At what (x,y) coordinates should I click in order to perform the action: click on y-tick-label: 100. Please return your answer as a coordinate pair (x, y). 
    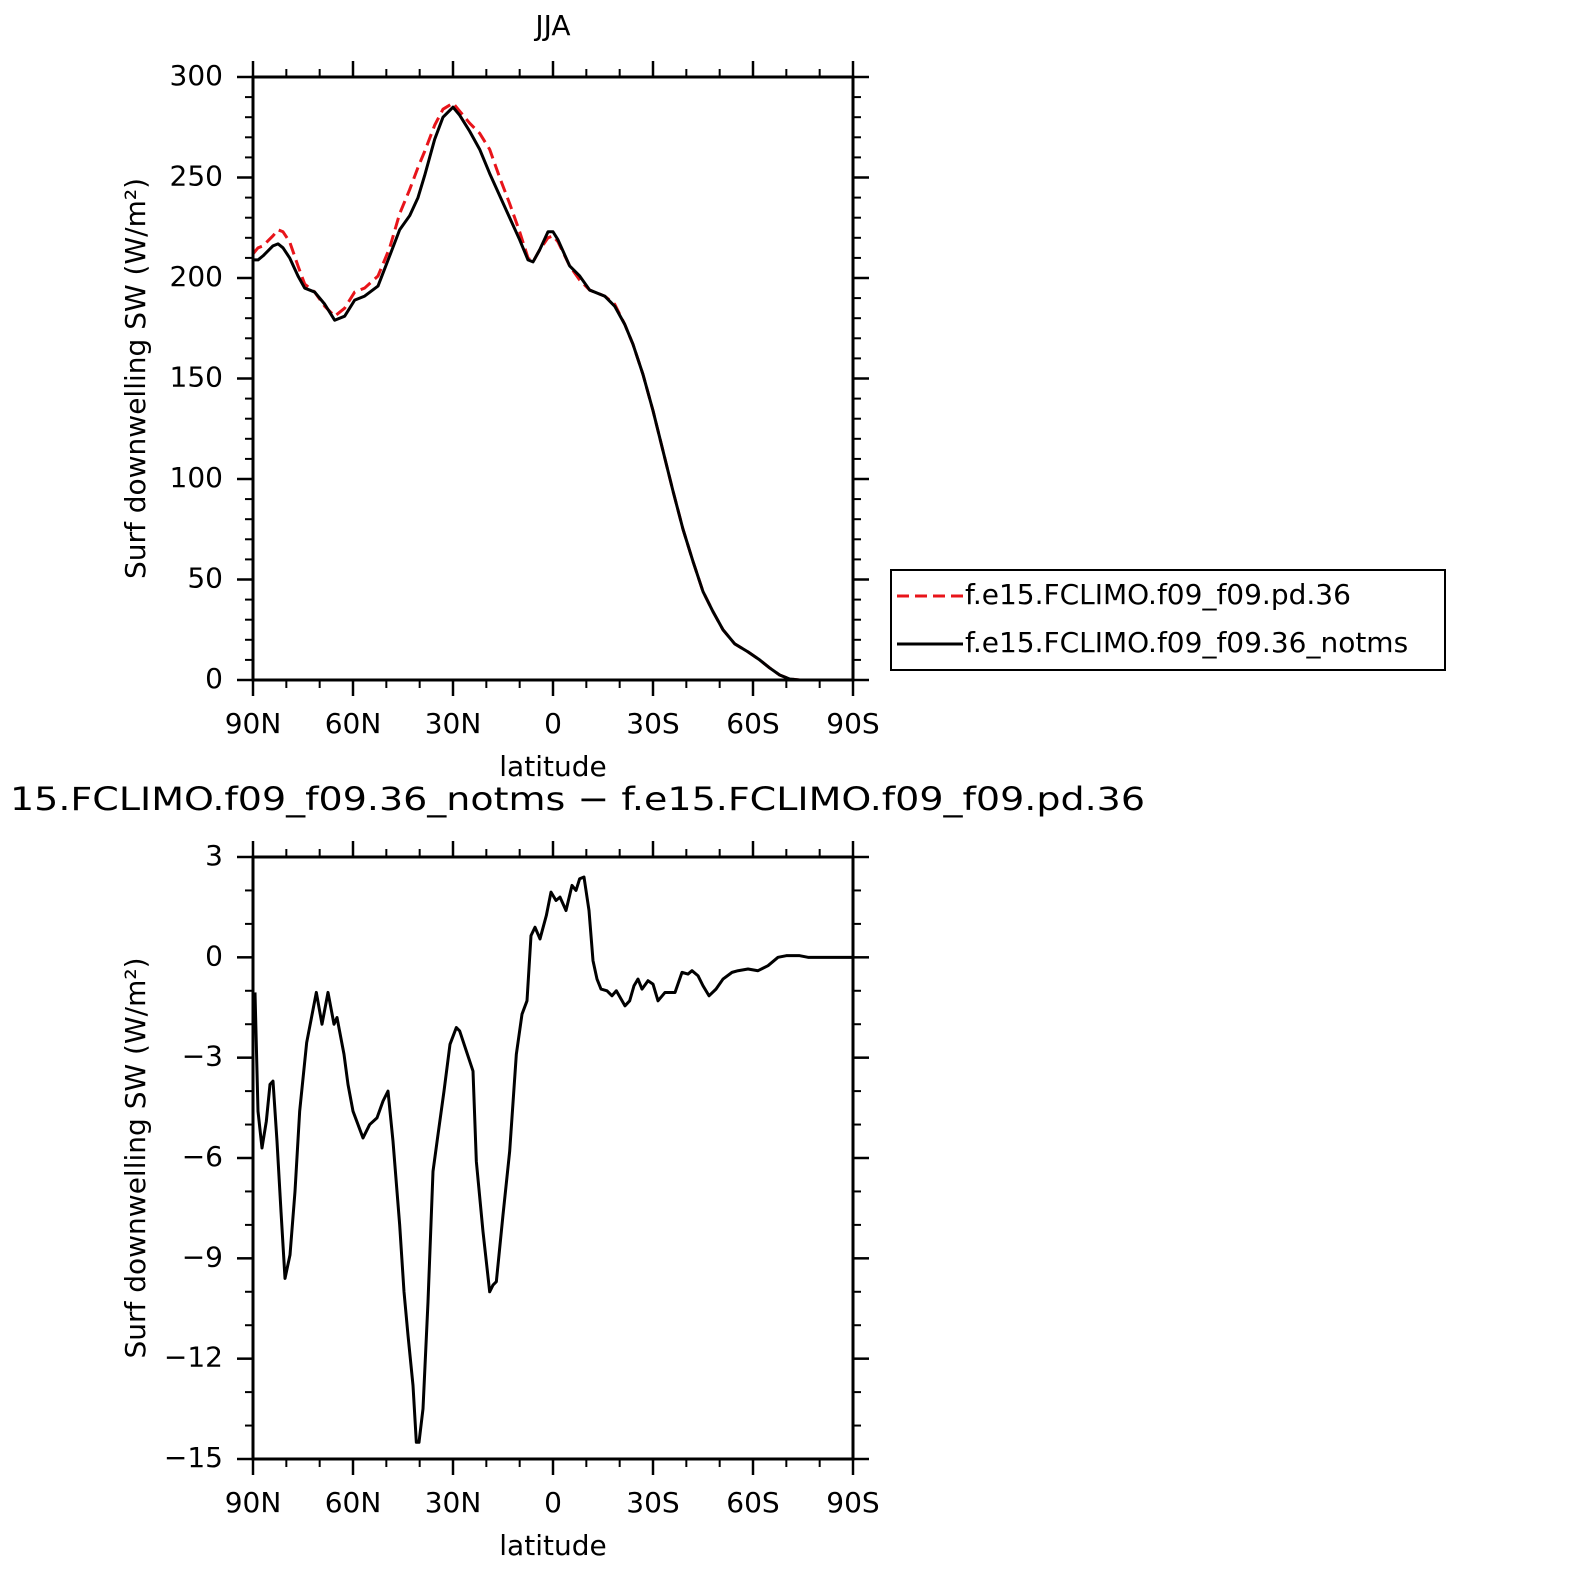
    Looking at the image, I should click on (196, 477).